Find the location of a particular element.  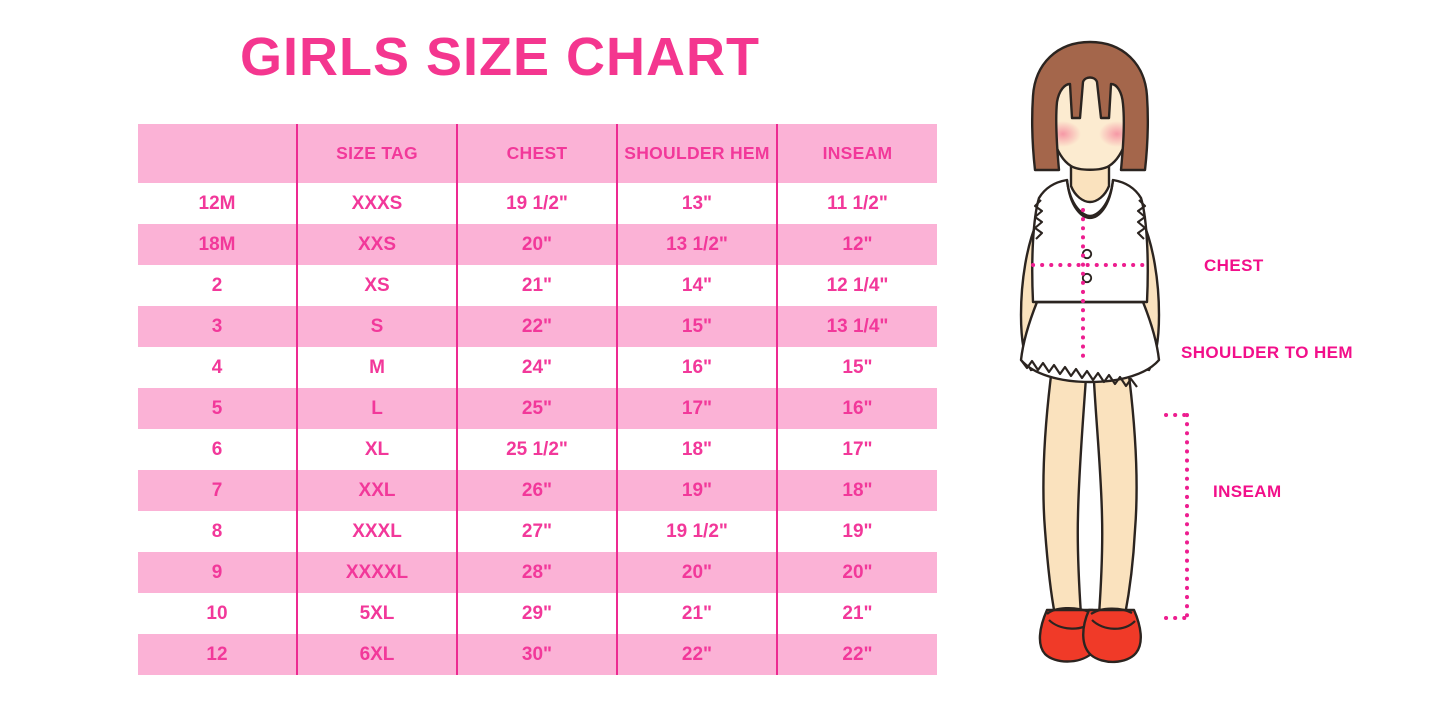

cell-size-tag: 6XL is located at coordinates (376, 654).